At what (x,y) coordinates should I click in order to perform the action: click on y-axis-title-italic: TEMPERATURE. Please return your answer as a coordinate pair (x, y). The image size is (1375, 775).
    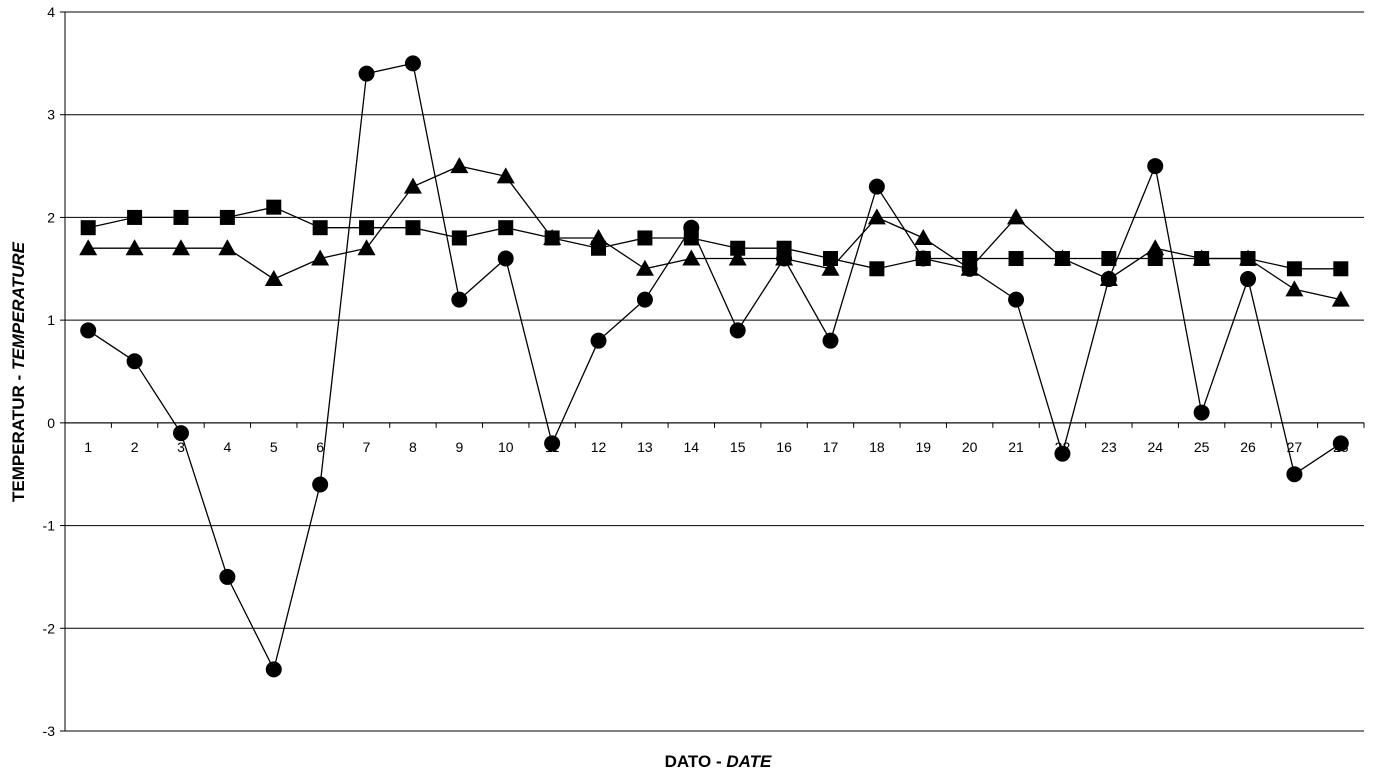
    Looking at the image, I should click on (18, 305).